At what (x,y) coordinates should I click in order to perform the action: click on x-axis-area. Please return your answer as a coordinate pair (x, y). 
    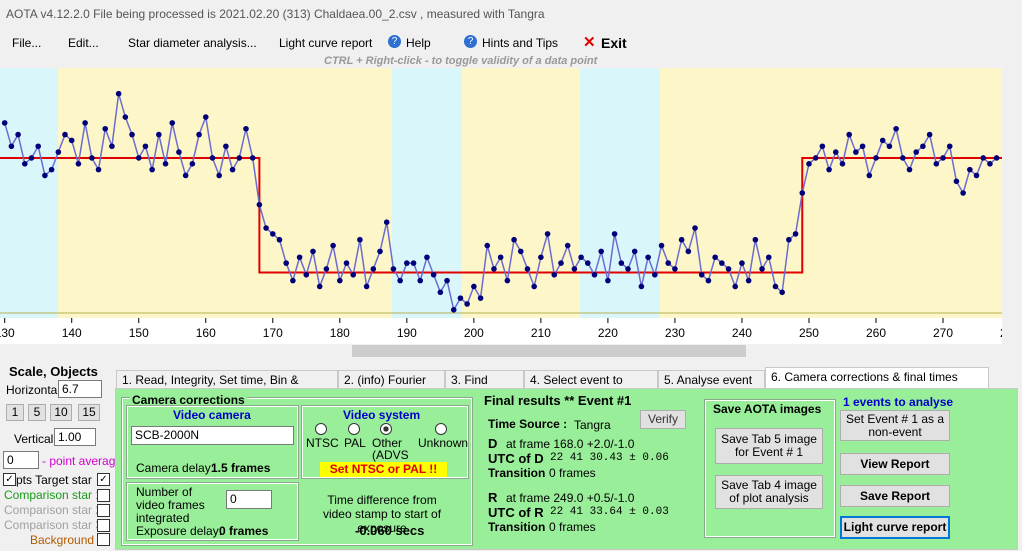
    Looking at the image, I should click on (501, 331).